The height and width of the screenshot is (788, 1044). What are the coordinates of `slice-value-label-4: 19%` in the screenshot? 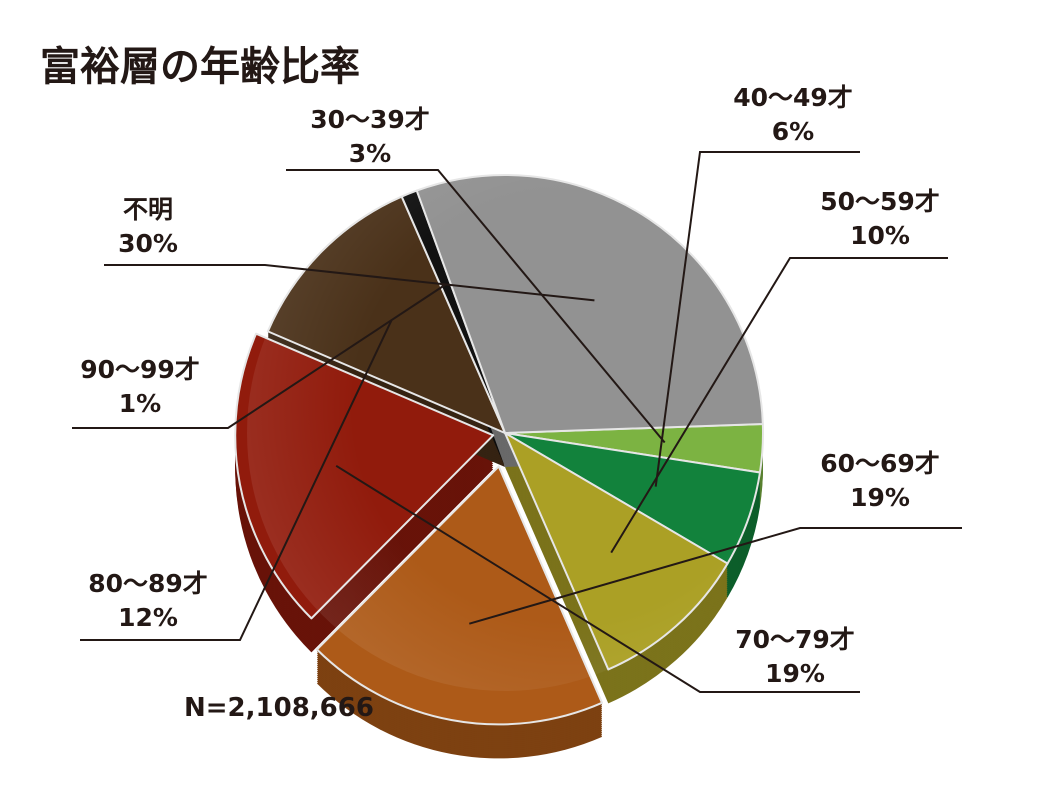 It's located at (795, 673).